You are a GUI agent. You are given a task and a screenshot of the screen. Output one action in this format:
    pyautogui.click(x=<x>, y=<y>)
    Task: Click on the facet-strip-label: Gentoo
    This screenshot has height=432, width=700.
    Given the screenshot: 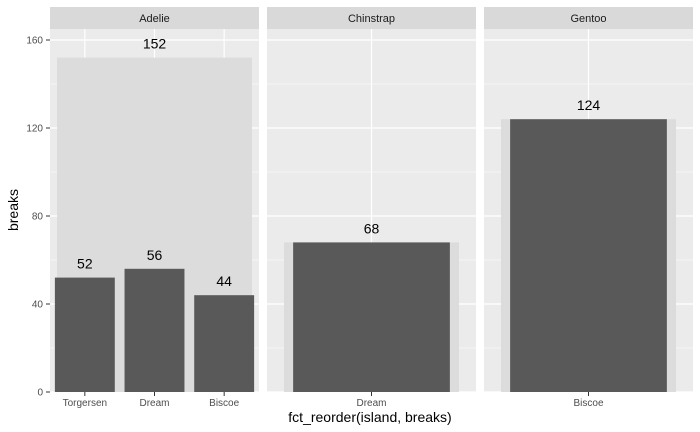 What is the action you would take?
    pyautogui.click(x=588, y=19)
    